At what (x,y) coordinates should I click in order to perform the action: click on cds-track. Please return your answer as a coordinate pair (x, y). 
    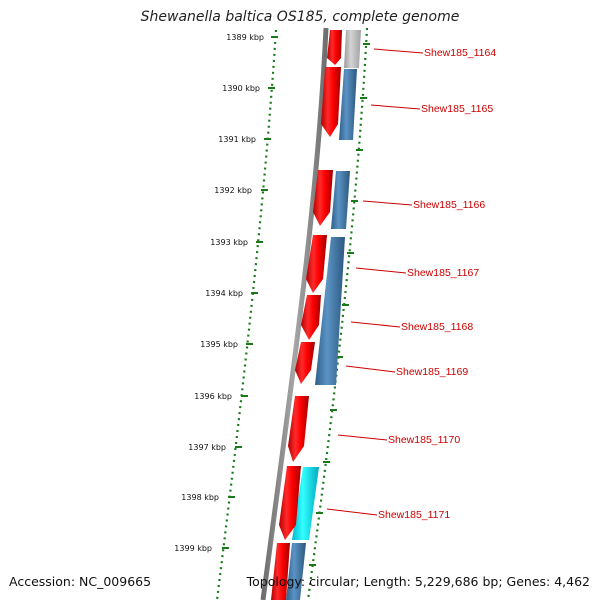
    Looking at the image, I should click on (306, 315).